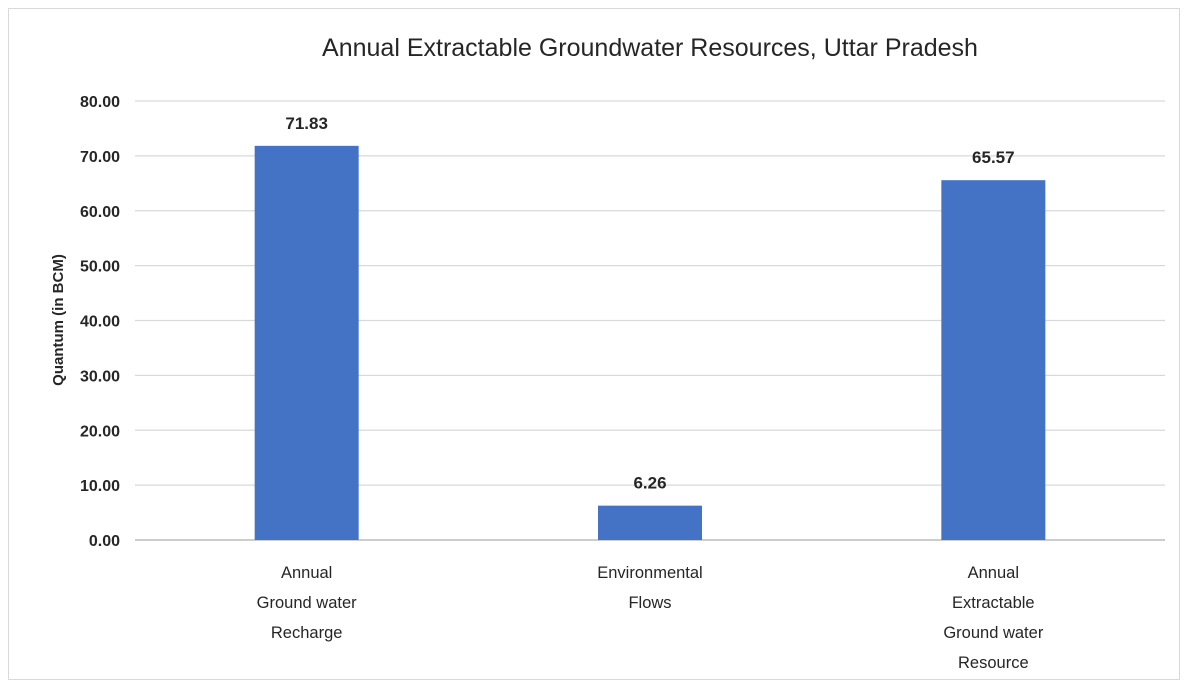 This screenshot has height=687, width=1189. I want to click on data-label: 6.26, so click(649, 483).